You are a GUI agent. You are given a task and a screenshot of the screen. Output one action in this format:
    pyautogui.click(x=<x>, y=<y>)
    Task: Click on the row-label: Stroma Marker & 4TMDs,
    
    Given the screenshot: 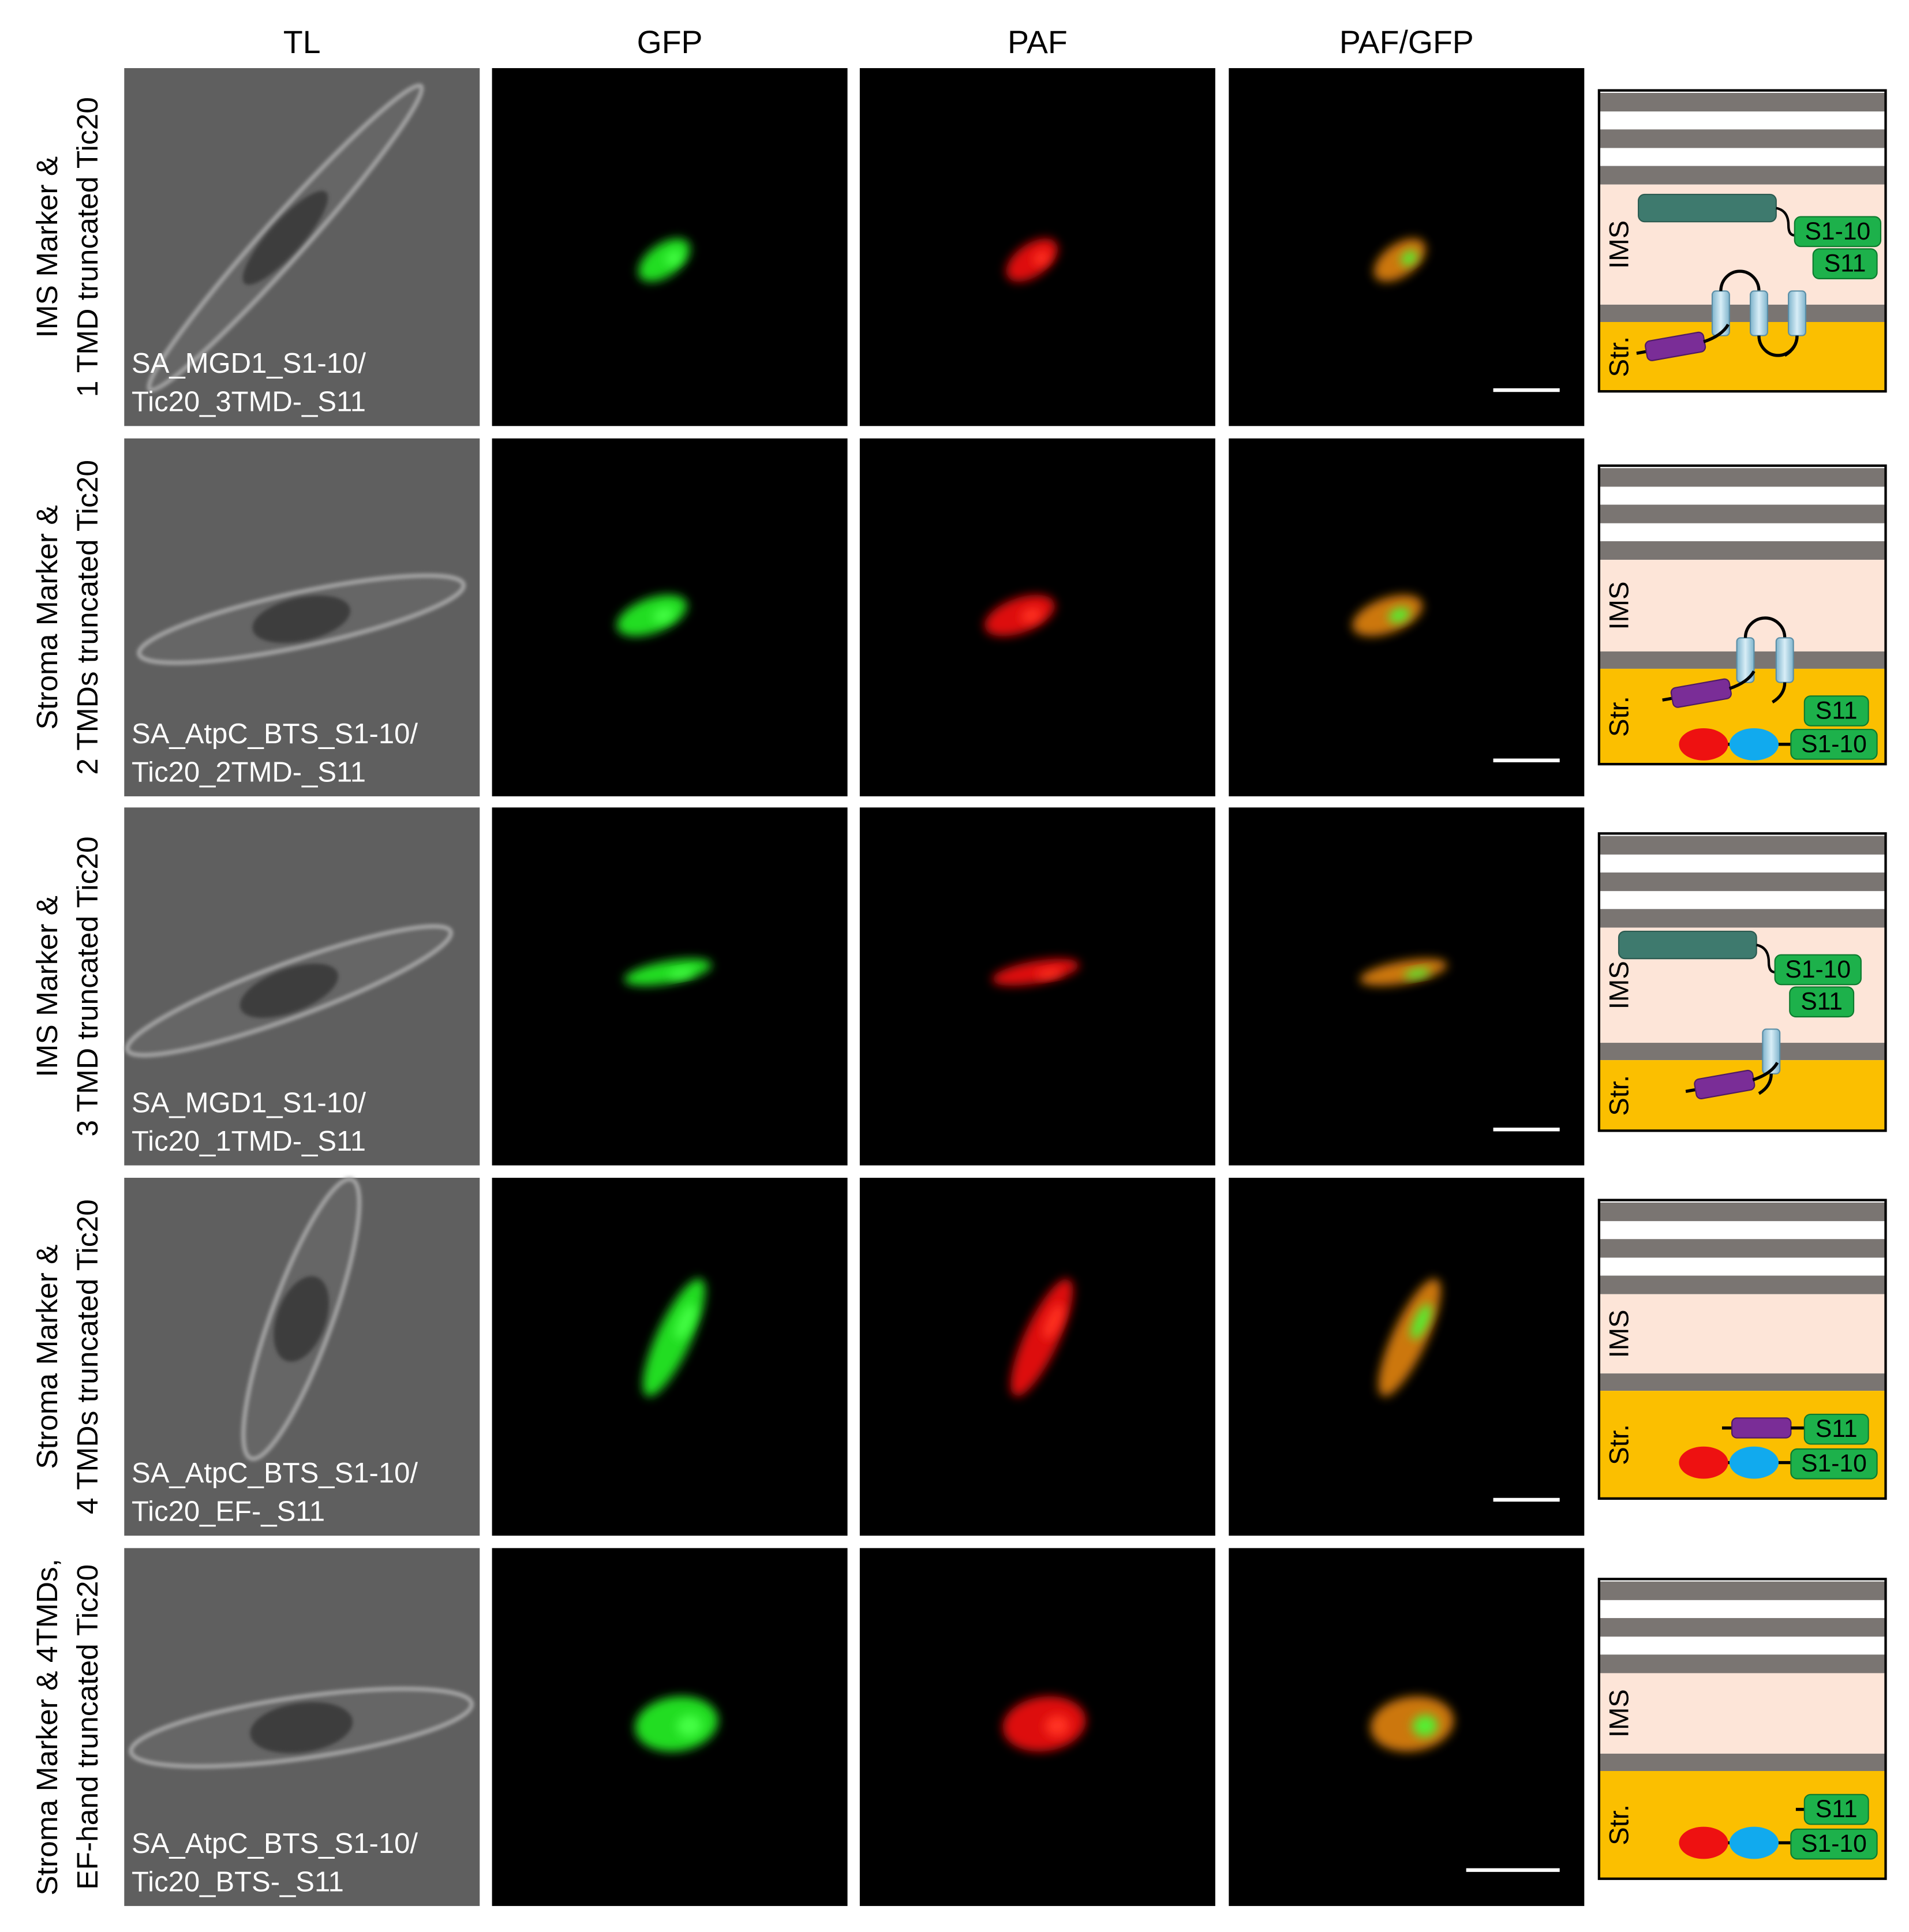 What is the action you would take?
    pyautogui.click(x=47, y=1727)
    